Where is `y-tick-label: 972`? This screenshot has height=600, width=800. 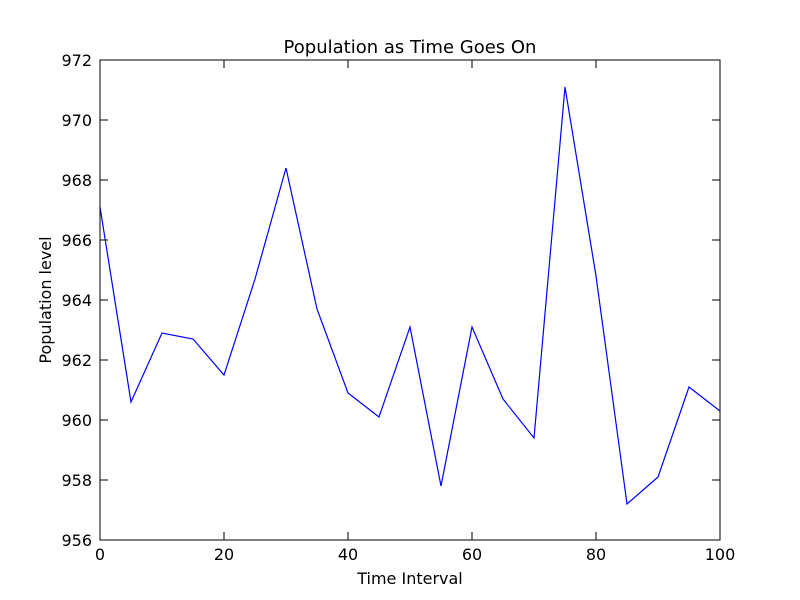
y-tick-label: 972 is located at coordinates (76, 60).